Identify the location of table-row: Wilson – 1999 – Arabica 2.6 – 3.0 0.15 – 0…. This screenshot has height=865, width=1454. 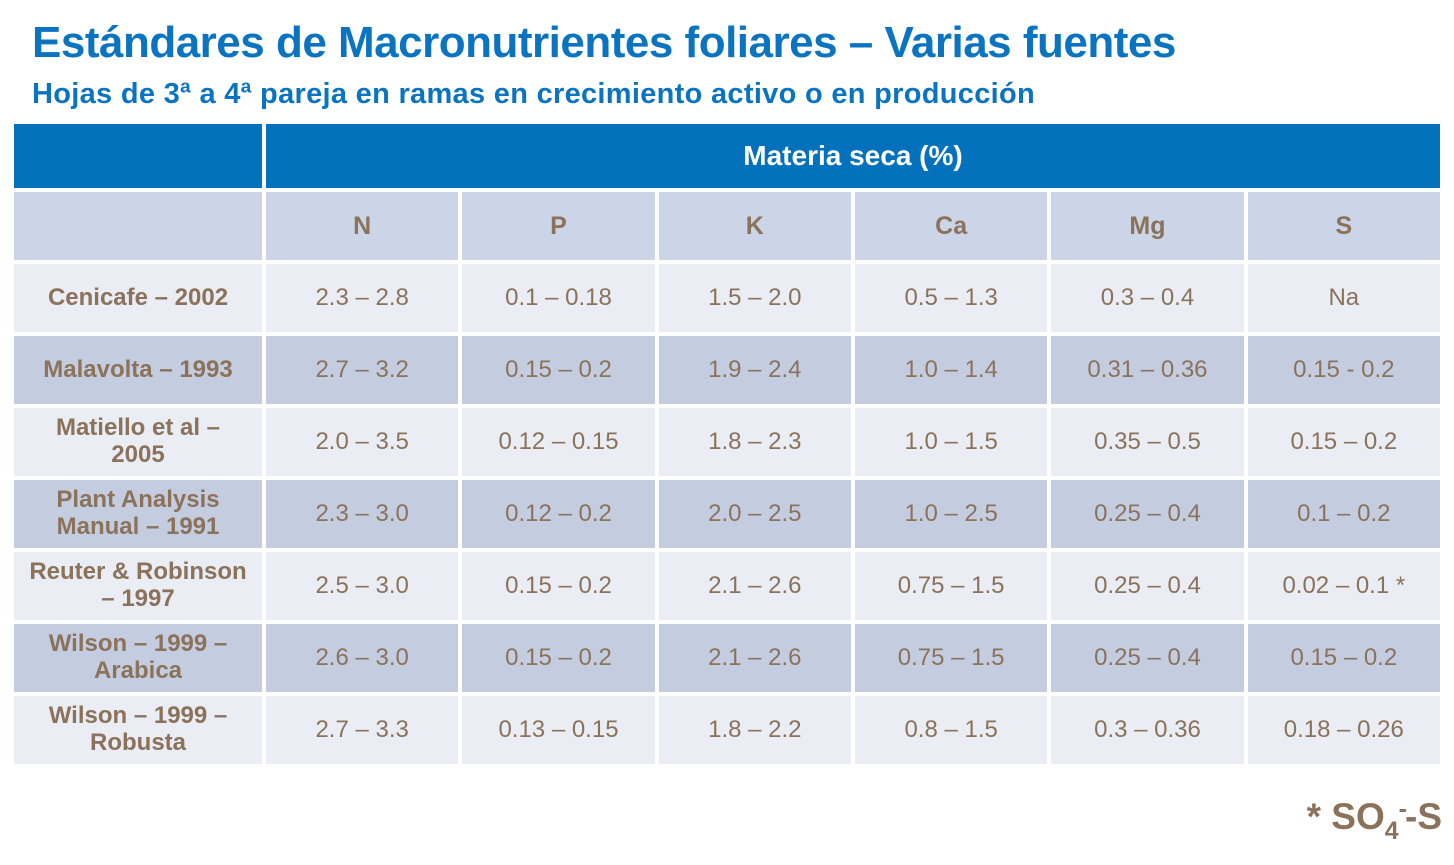
(727, 658).